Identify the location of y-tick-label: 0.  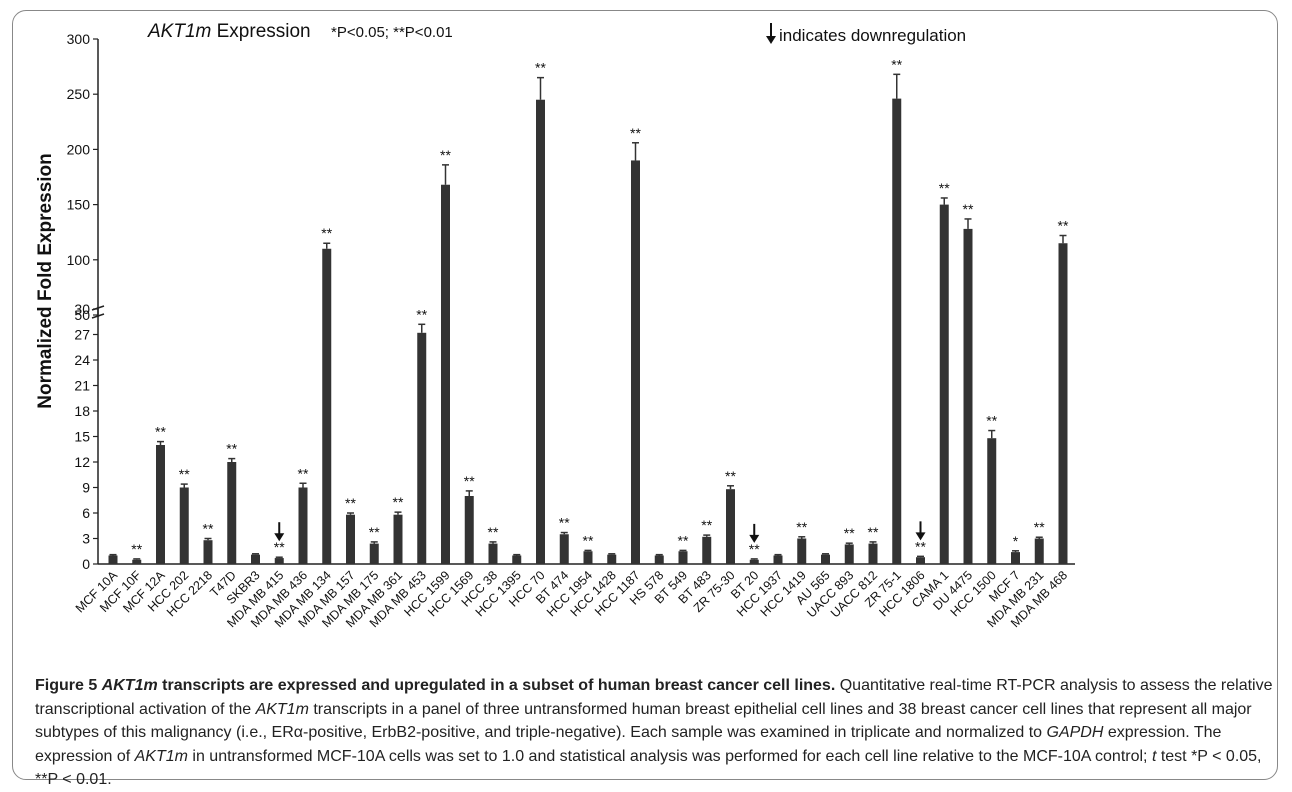
(86, 564).